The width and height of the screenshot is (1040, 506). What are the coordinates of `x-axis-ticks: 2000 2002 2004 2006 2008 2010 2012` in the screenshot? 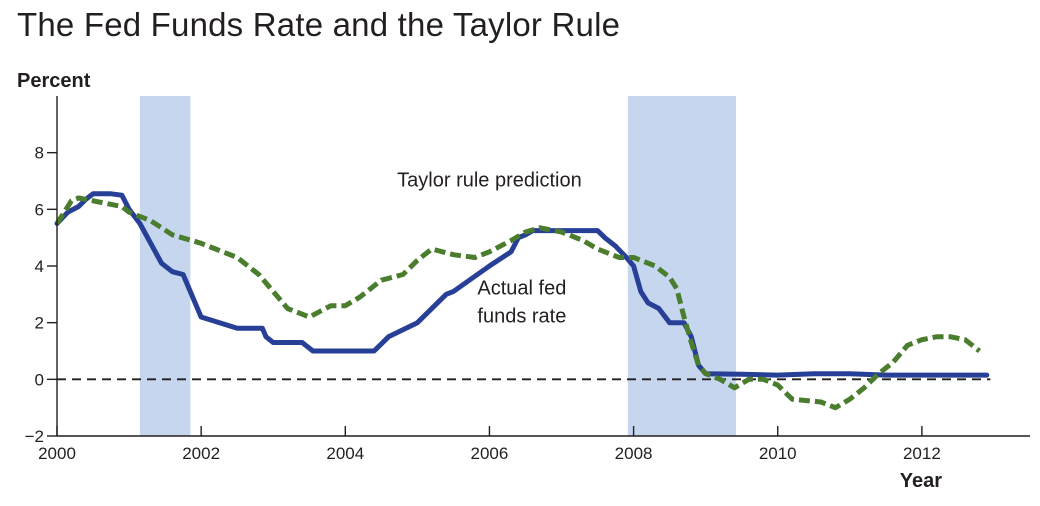 It's located at (489, 444).